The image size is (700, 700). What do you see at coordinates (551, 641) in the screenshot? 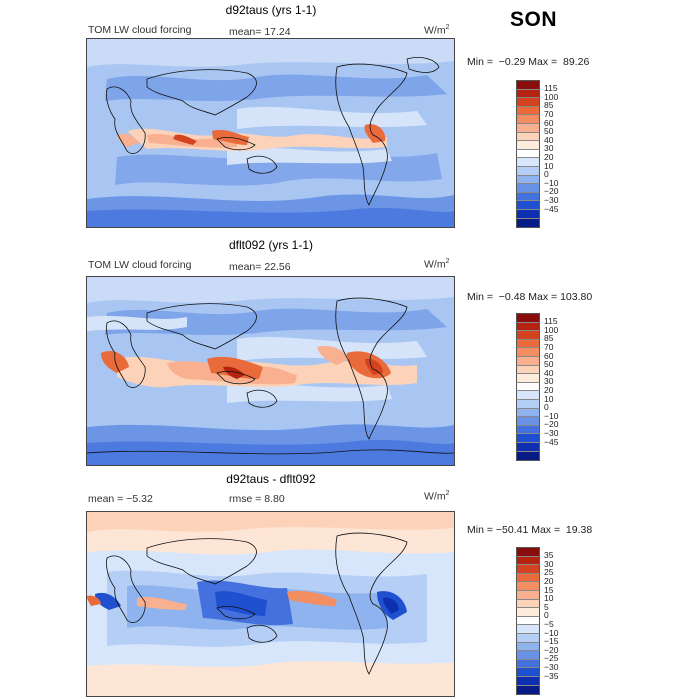
I see `colorbar-tick-label: −15` at bounding box center [551, 641].